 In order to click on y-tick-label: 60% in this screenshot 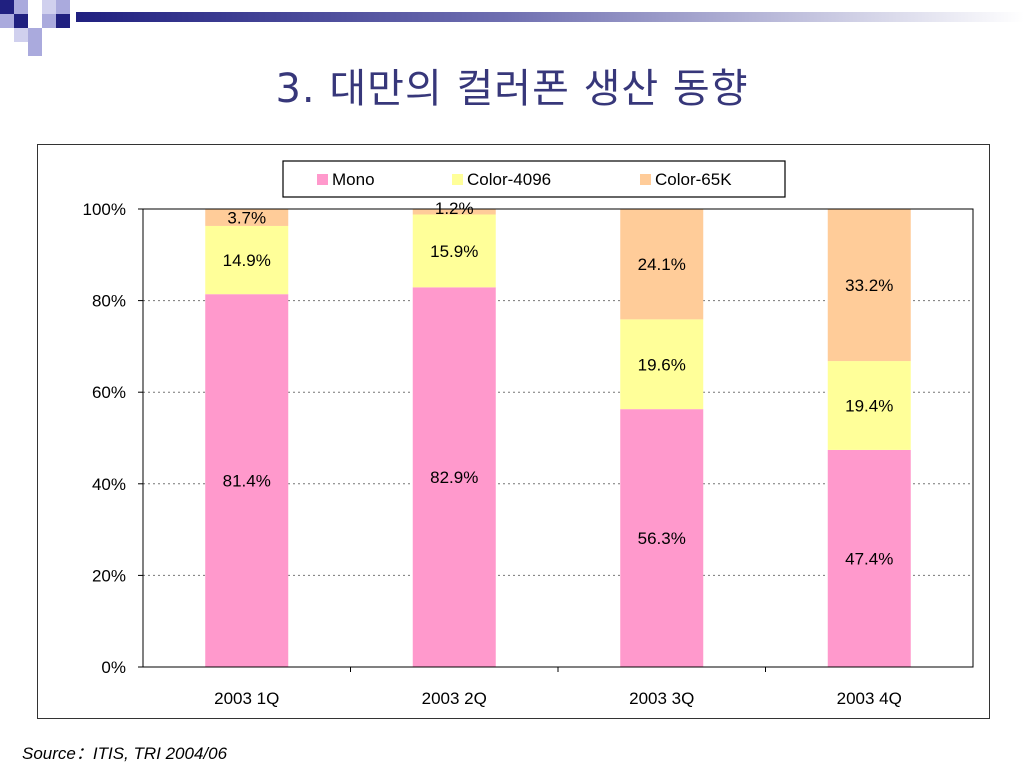, I will do `click(109, 392)`.